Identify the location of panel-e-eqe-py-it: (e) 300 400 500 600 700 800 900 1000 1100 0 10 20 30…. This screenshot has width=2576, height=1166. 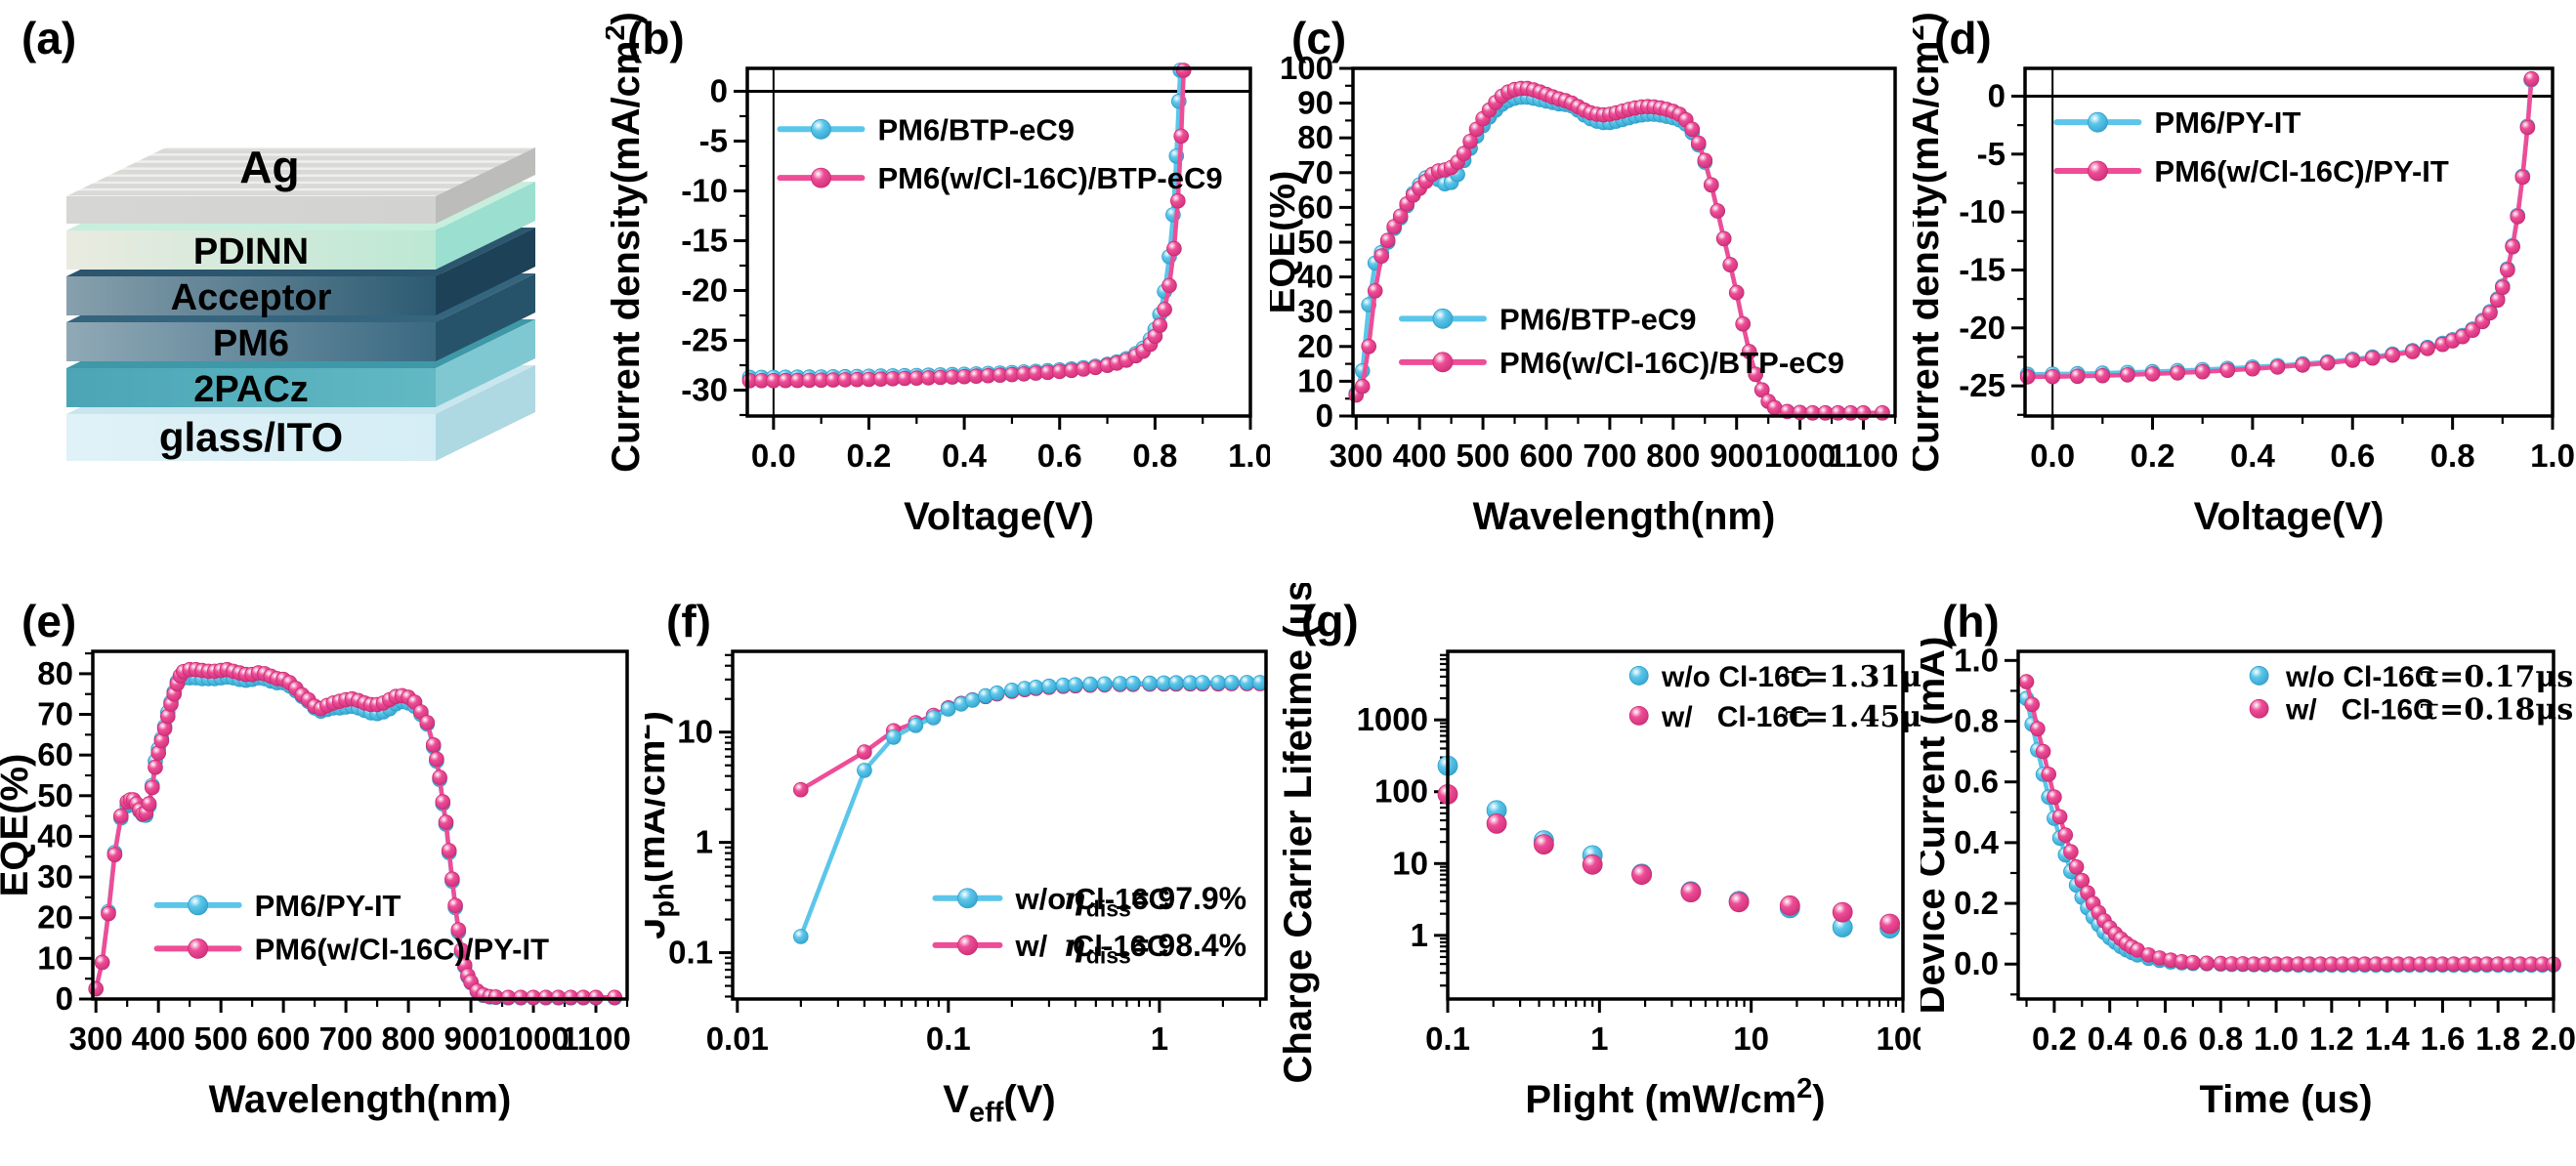
(322, 874).